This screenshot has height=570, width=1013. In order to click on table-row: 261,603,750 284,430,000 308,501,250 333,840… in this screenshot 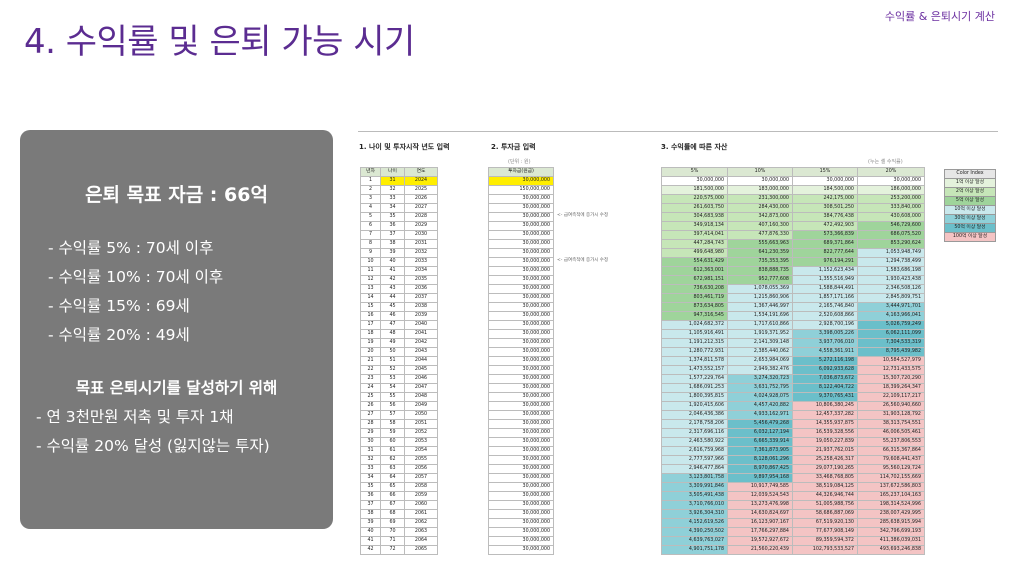, I will do `click(793, 208)`.